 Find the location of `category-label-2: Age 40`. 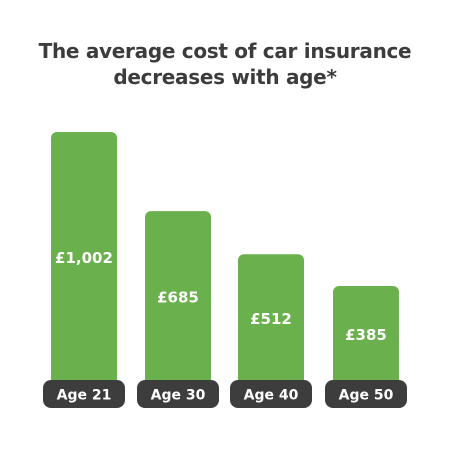

category-label-2: Age 40 is located at coordinates (271, 396).